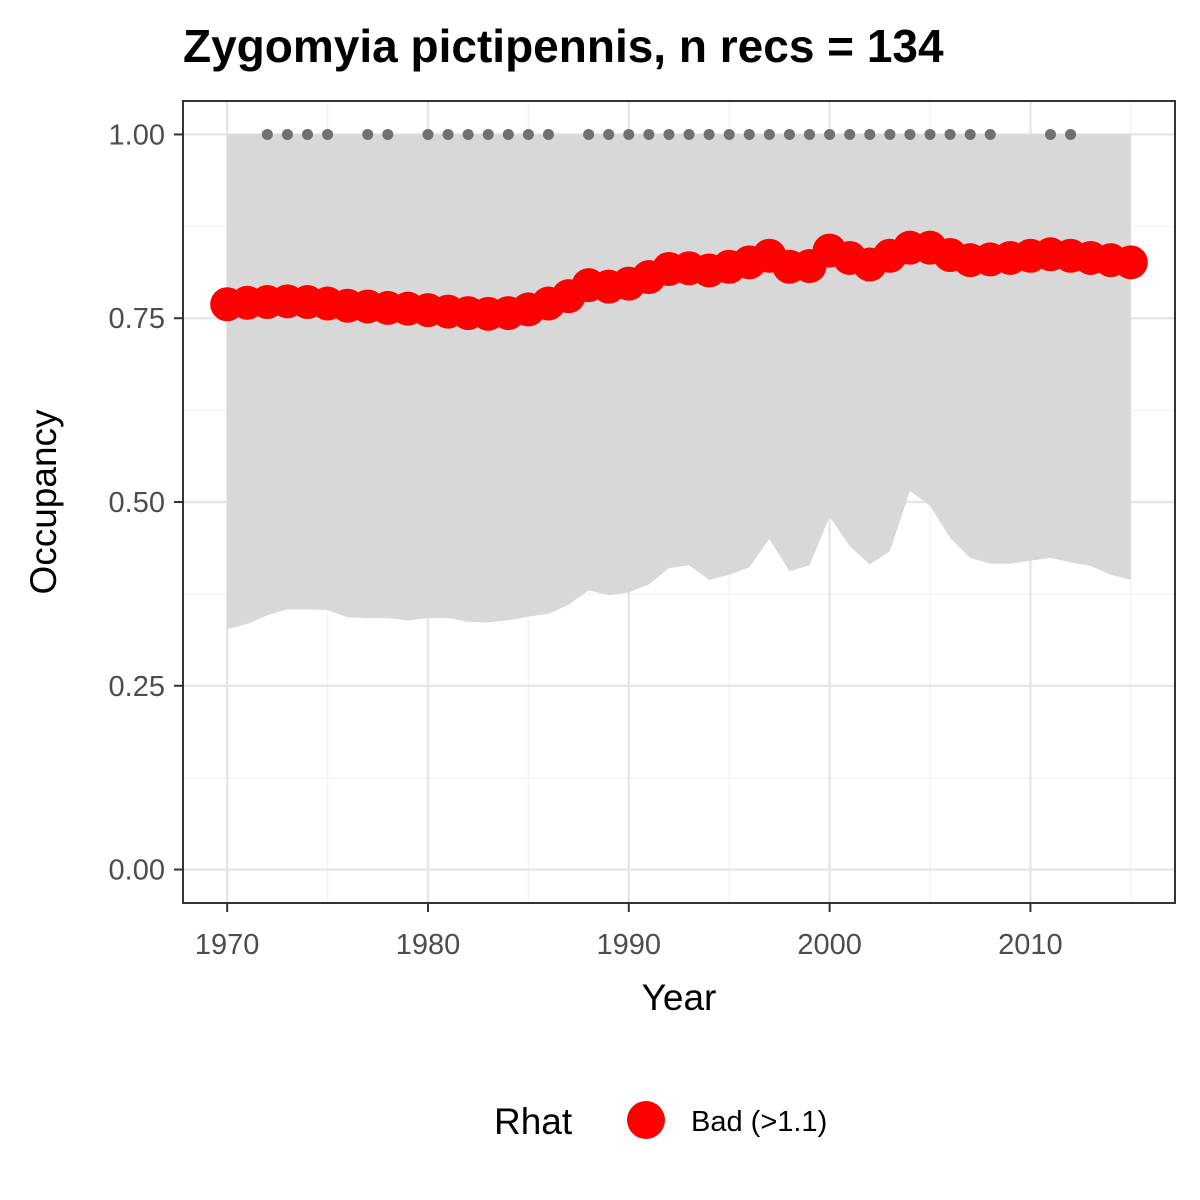 The width and height of the screenshot is (1200, 1200). I want to click on legend-key-bad, so click(646, 1120).